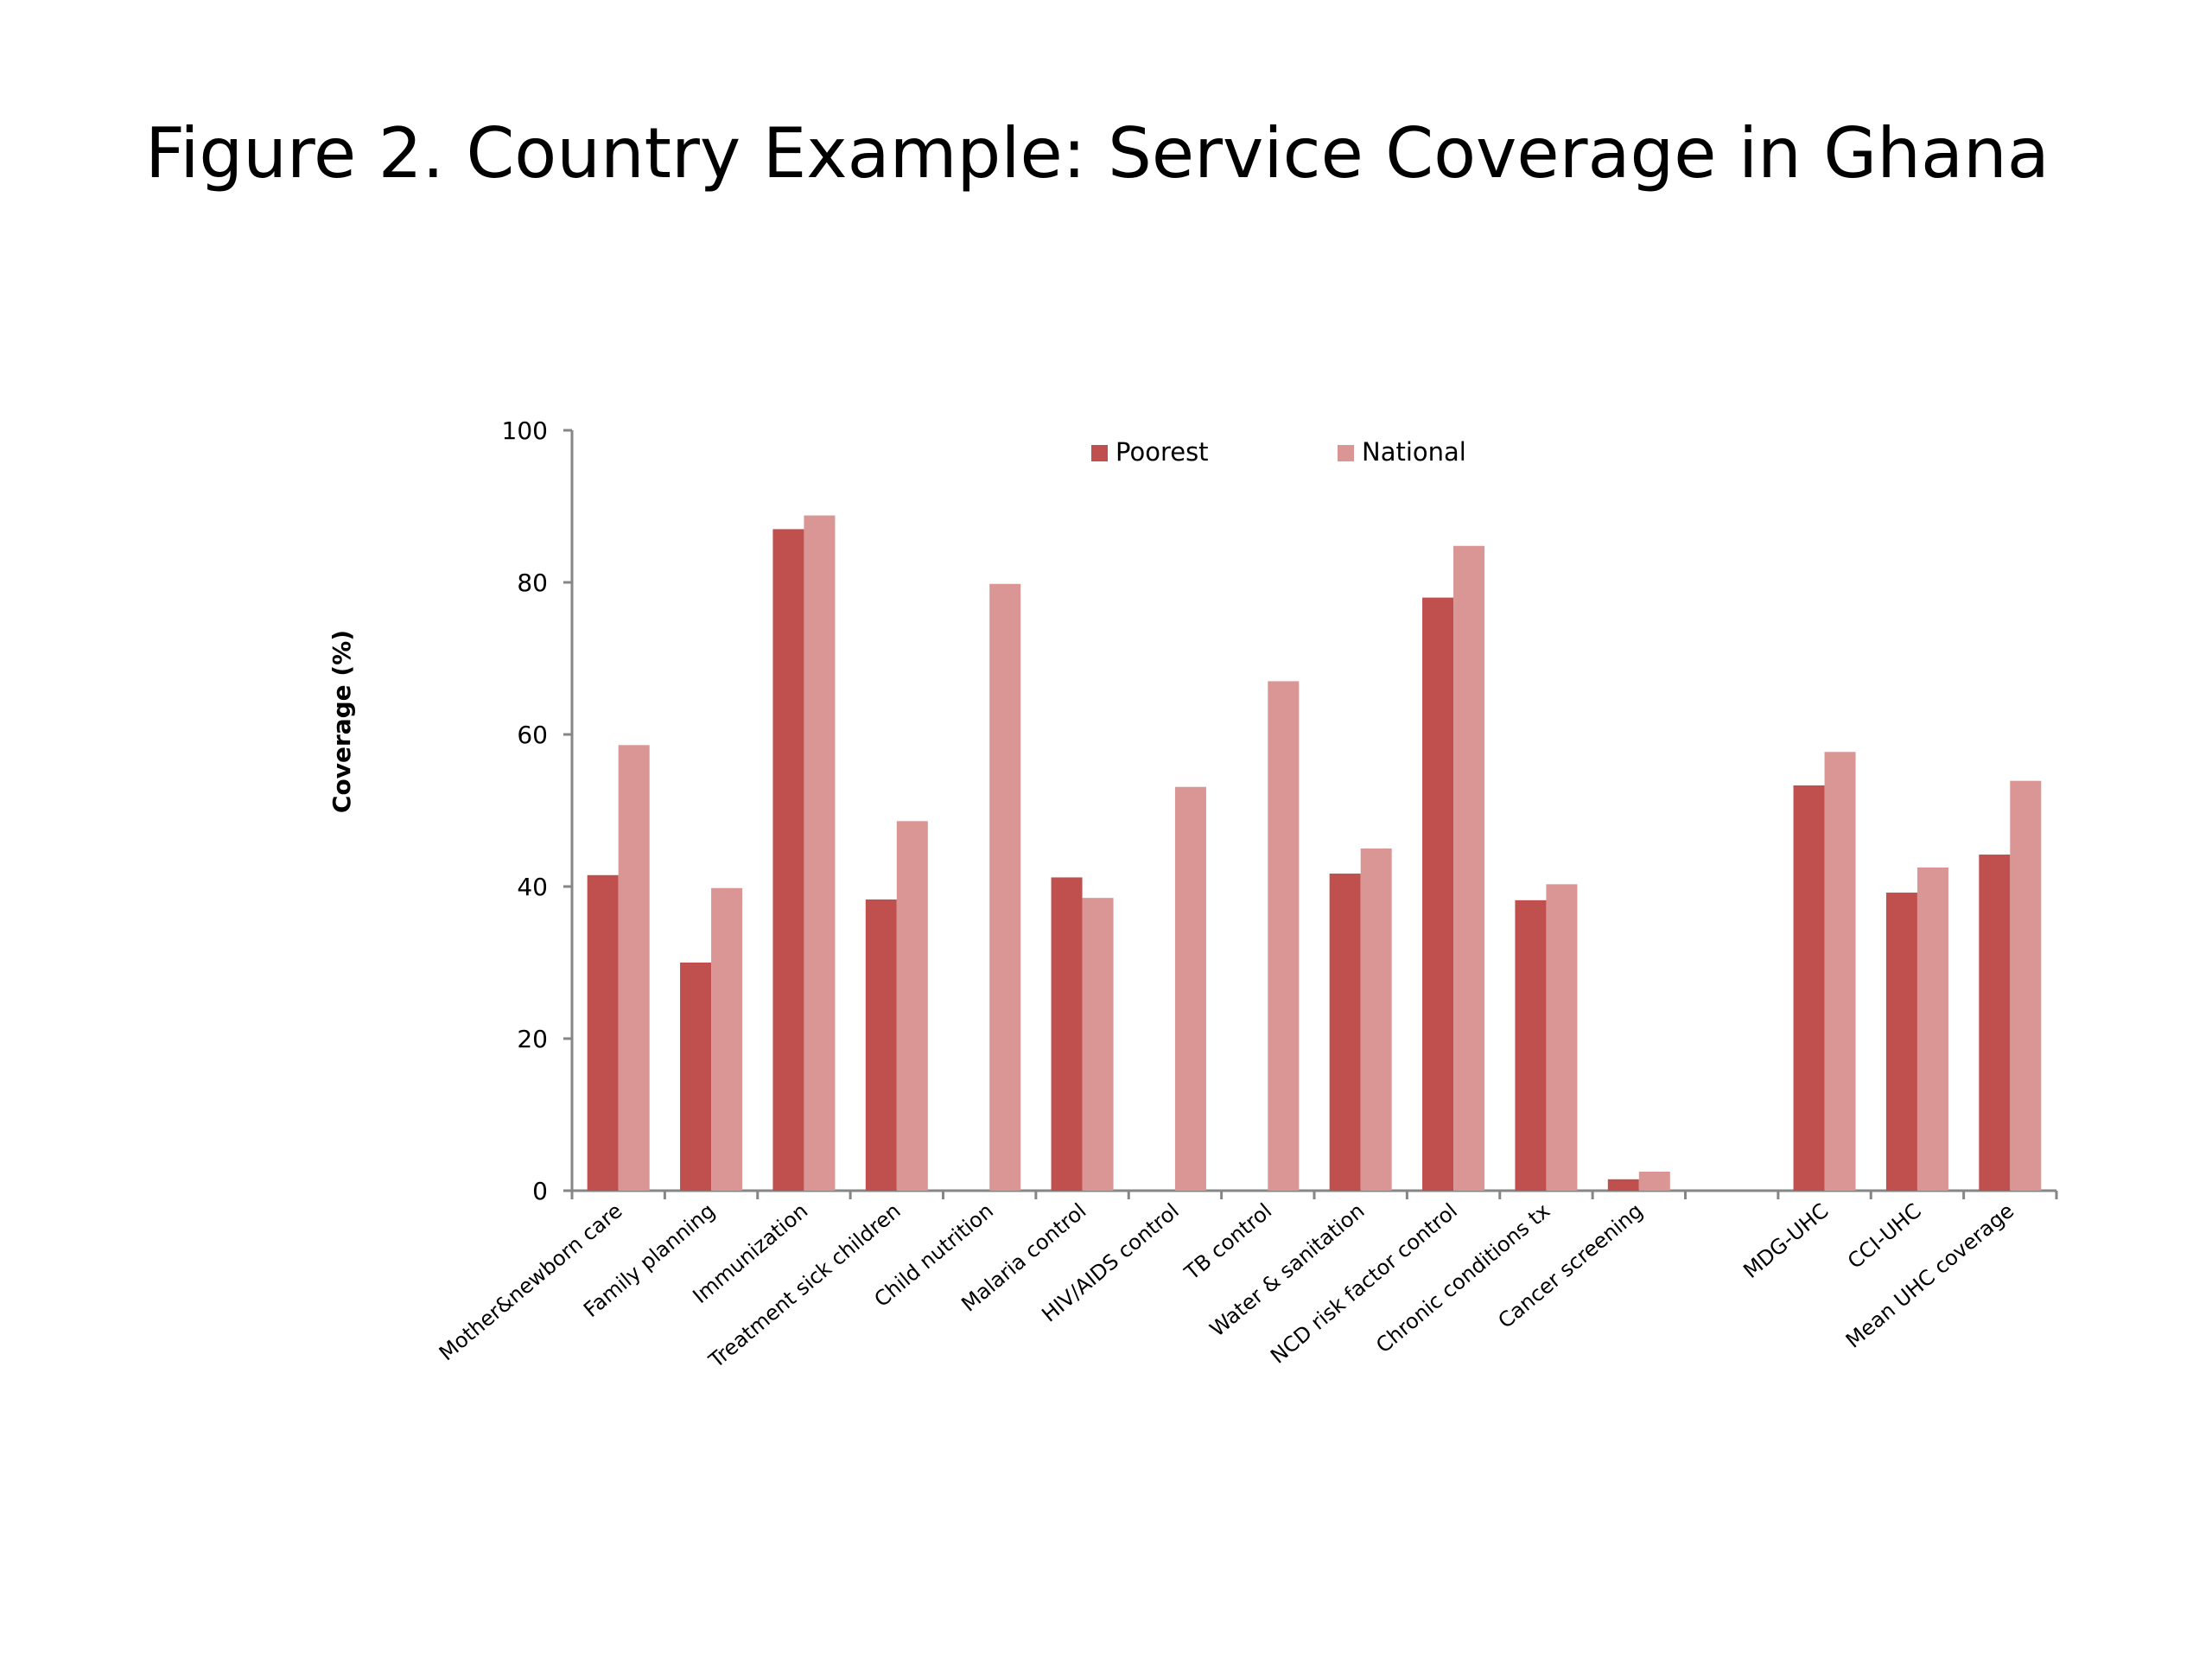 The image size is (2212, 1659). What do you see at coordinates (1227, 1241) in the screenshot?
I see `x-category-label: TB control` at bounding box center [1227, 1241].